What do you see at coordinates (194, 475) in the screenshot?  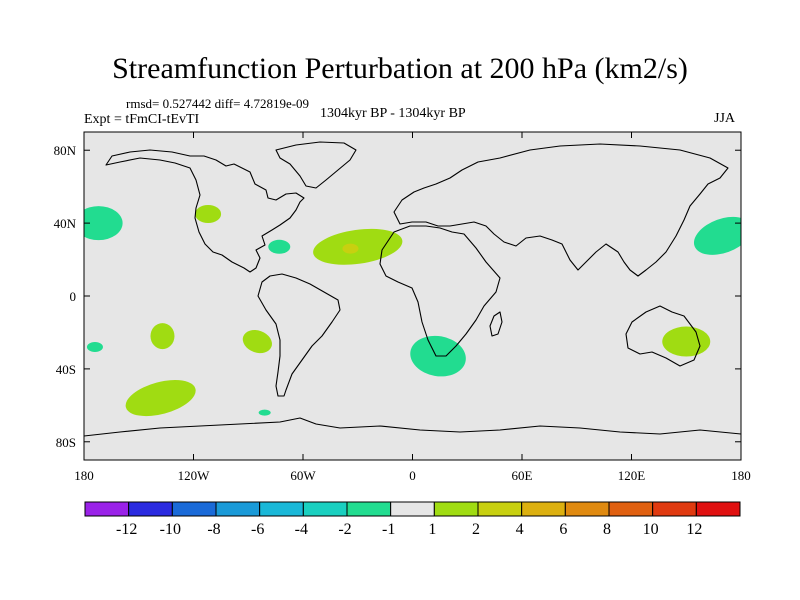 I see `x-tick-label: 120W` at bounding box center [194, 475].